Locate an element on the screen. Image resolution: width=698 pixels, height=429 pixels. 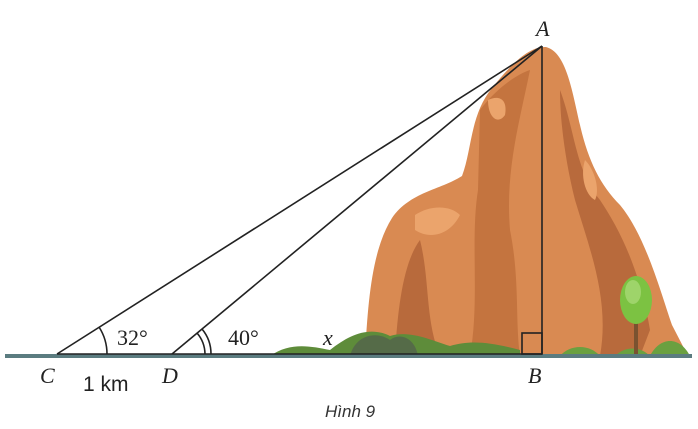
segment-label: 1 km is located at coordinates (106, 384).